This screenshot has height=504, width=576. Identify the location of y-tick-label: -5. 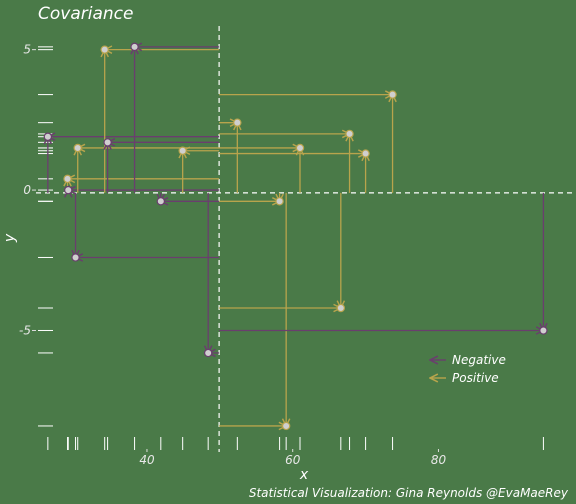
(25, 330).